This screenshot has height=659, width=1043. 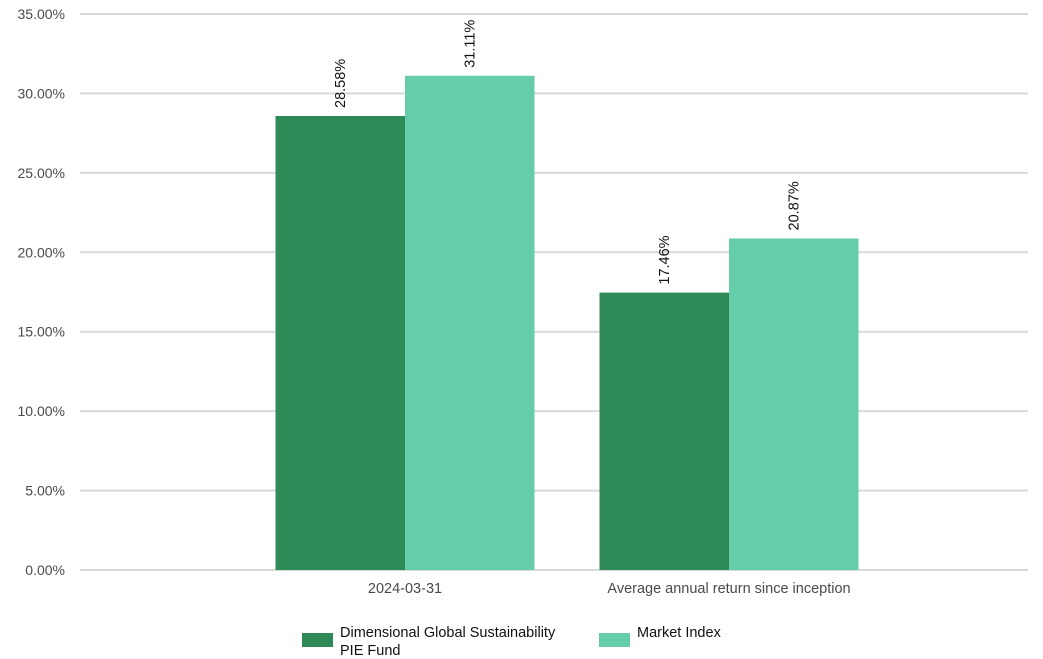 I want to click on y-tick-label: 0.00%, so click(x=45, y=570).